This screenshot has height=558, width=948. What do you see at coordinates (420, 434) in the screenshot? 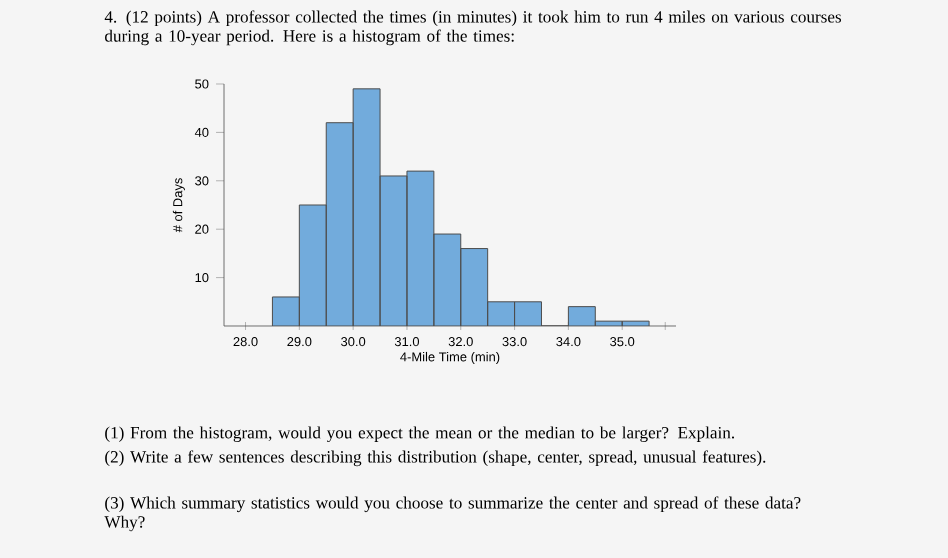
I see `text: (1) From the histogram, would you expect the mean or the median to be larger? Explain.` at bounding box center [420, 434].